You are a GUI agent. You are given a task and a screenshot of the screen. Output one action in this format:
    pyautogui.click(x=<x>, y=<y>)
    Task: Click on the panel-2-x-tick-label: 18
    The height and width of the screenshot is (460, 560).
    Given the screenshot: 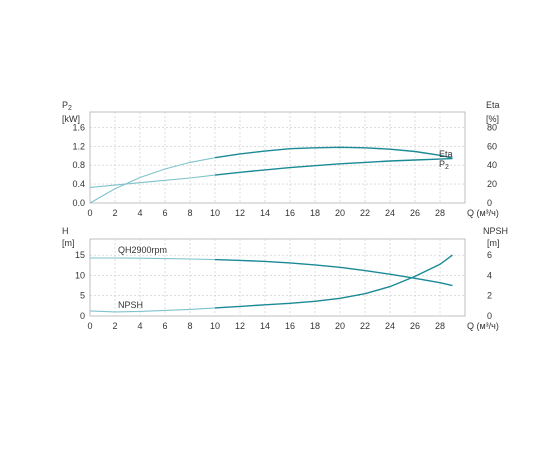 What is the action you would take?
    pyautogui.click(x=315, y=326)
    